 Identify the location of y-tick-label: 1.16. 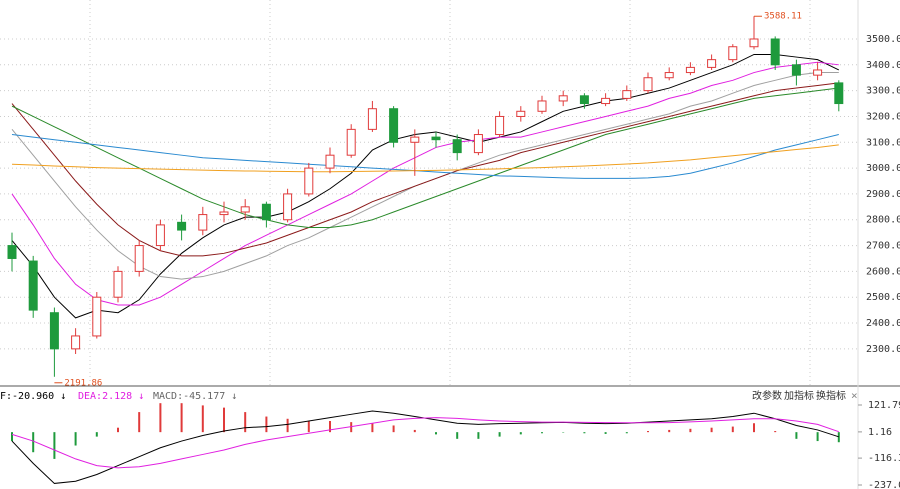
(880, 432).